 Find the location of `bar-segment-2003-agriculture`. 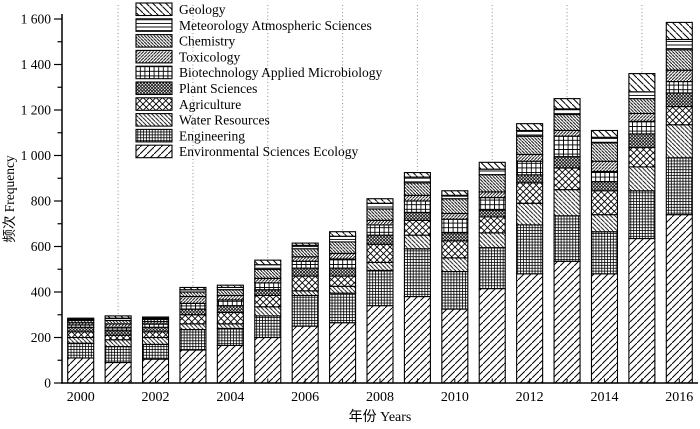

bar-segment-2003-agriculture is located at coordinates (193, 319).